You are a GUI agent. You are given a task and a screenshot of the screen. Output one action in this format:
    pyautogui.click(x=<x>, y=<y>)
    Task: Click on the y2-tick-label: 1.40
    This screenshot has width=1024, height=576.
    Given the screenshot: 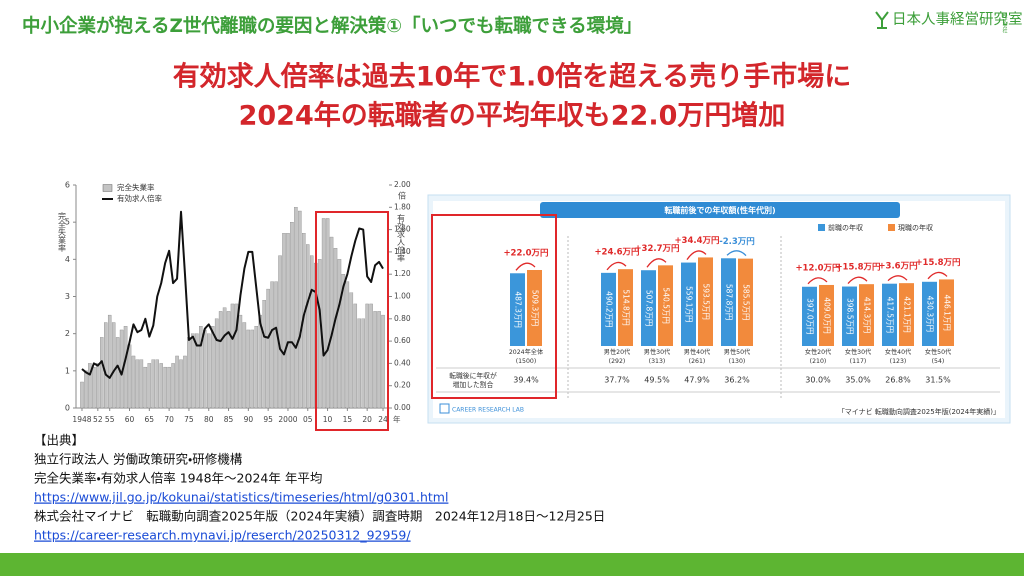 What is the action you would take?
    pyautogui.click(x=402, y=251)
    